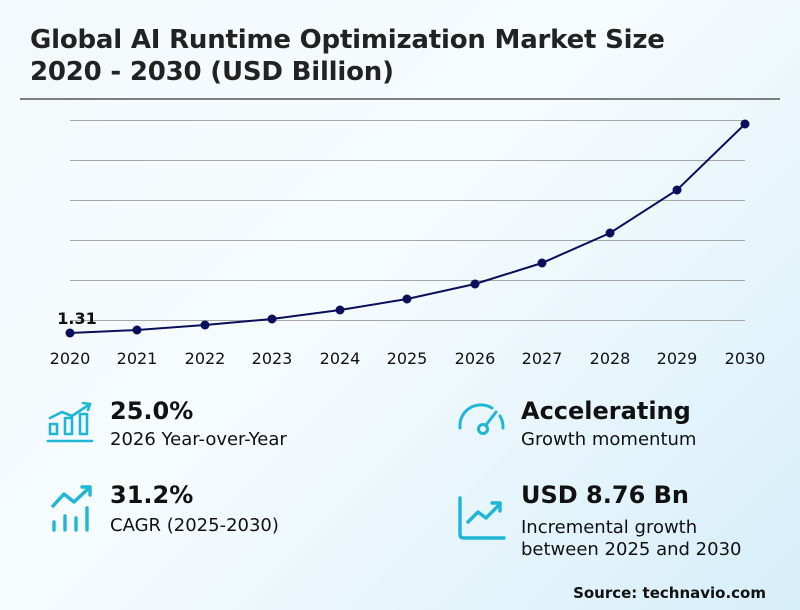  Describe the element at coordinates (610, 358) in the screenshot. I see `x-tick-label: 2028` at that location.